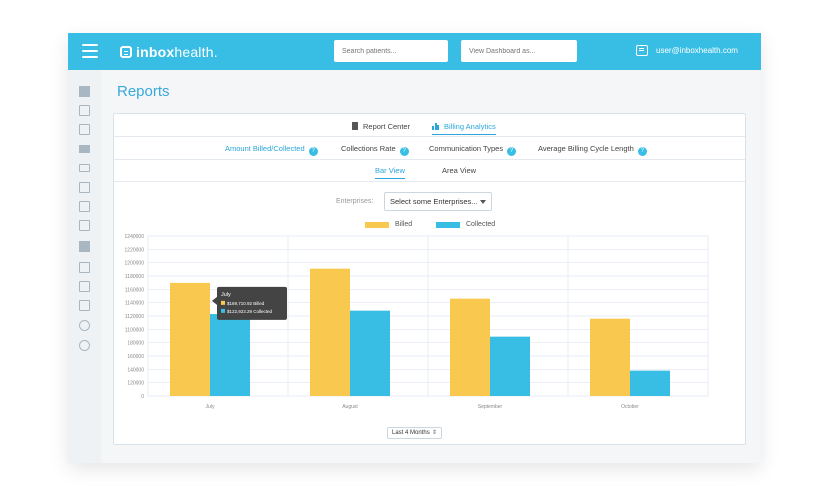 The image size is (828, 500). What do you see at coordinates (143, 91) in the screenshot?
I see `page-title: Reports` at bounding box center [143, 91].